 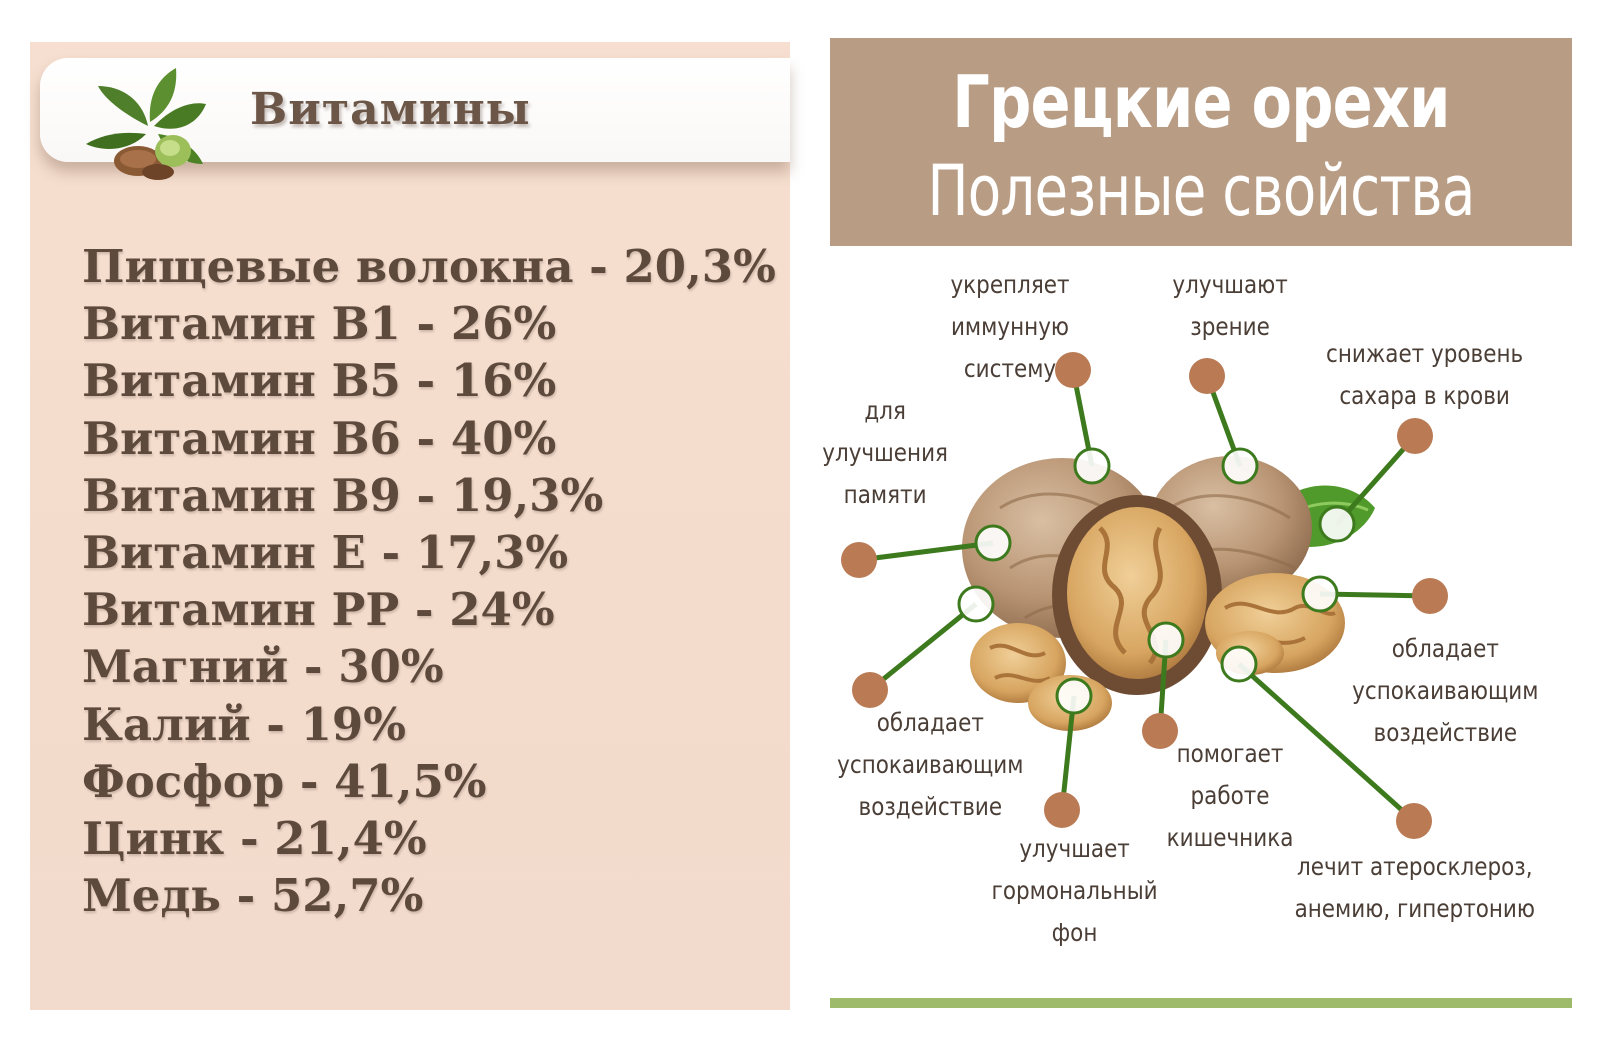 I want to click on mineral-item-magnesium: Магний - 30%, so click(x=263, y=667).